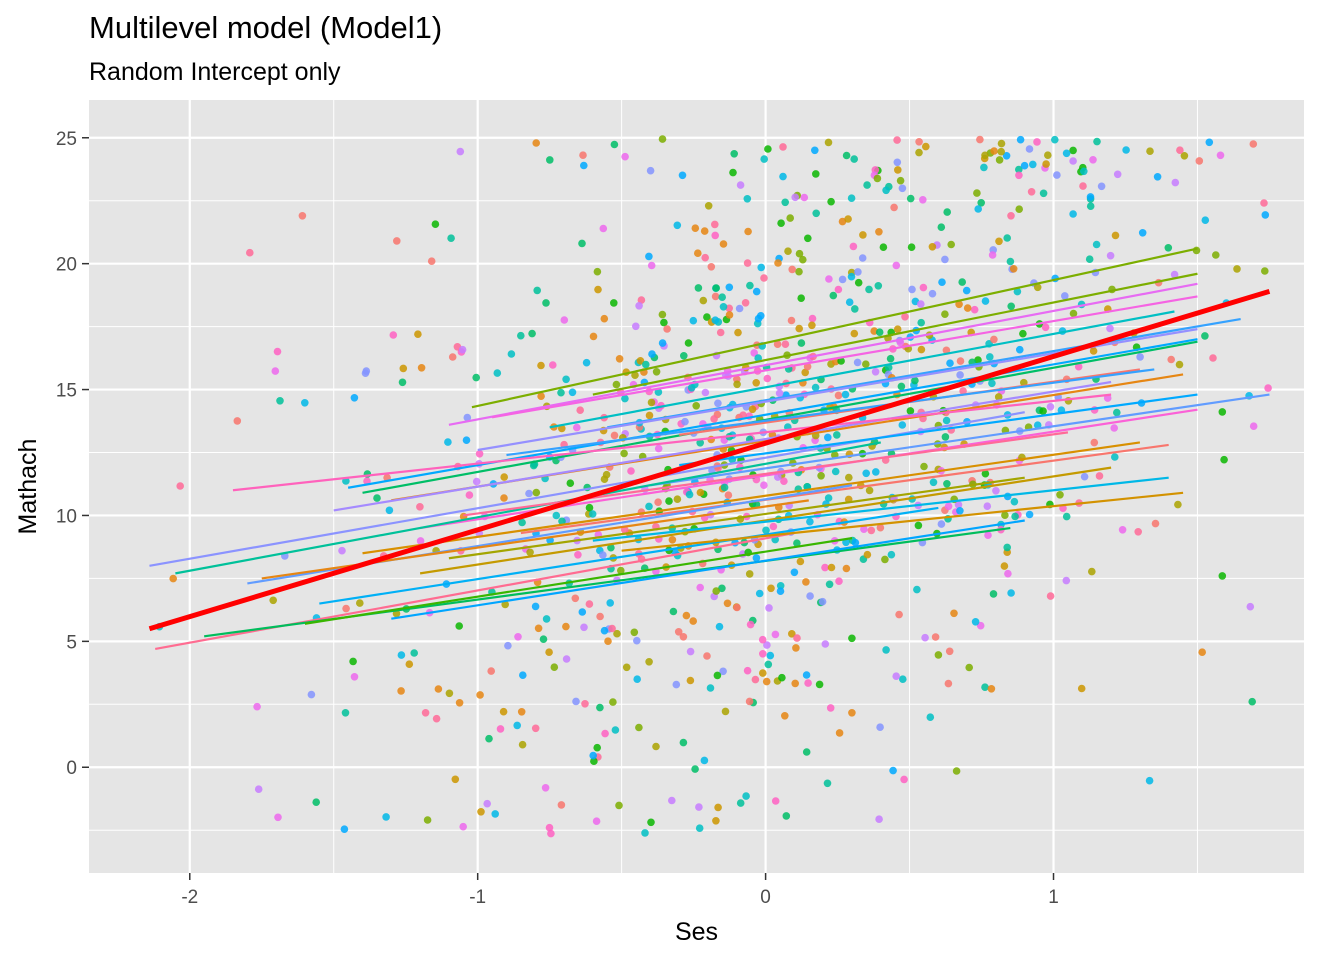 The height and width of the screenshot is (960, 1344). Describe the element at coordinates (189, 897) in the screenshot. I see `x-tick-label: -2` at that location.